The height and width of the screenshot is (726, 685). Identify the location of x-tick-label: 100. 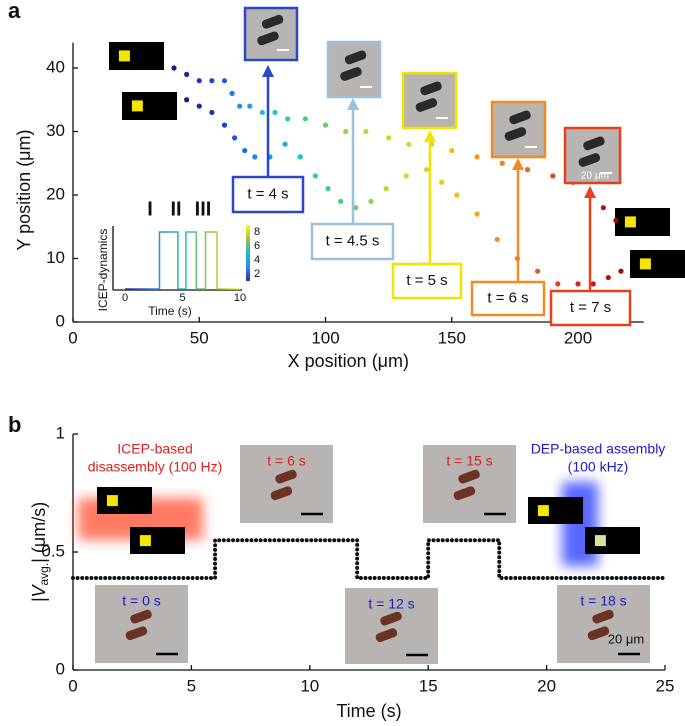
(325, 337).